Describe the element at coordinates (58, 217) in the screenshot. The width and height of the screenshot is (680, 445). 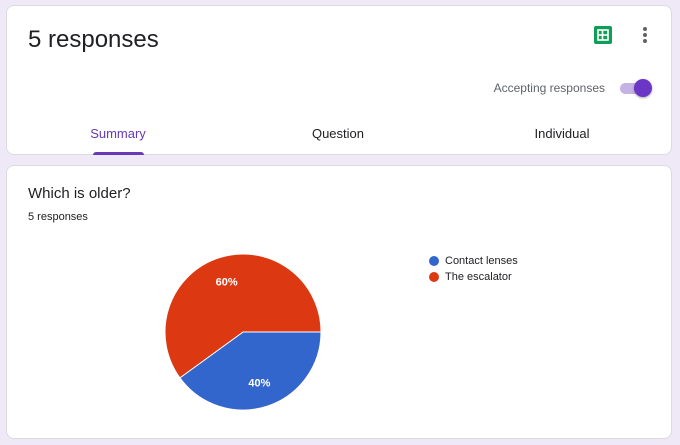
I see `response-count: 5 responses` at that location.